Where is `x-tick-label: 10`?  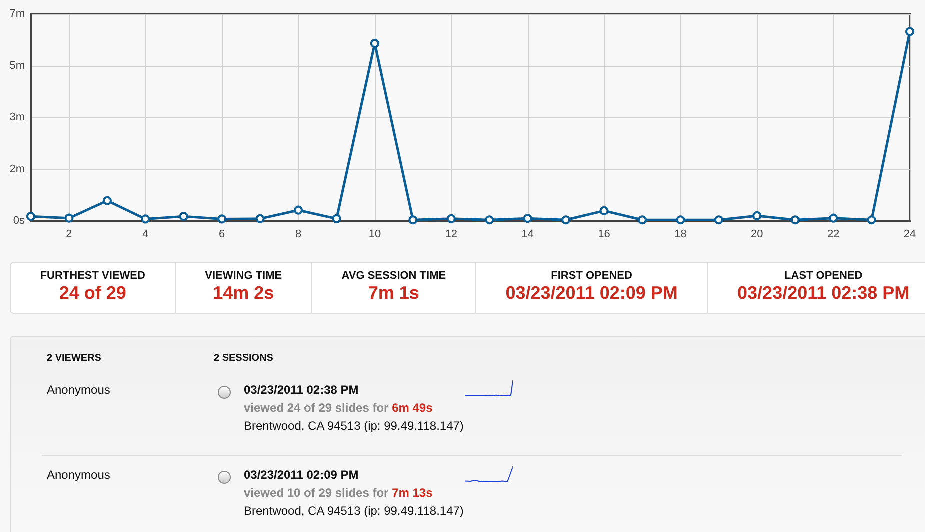 x-tick-label: 10 is located at coordinates (375, 234).